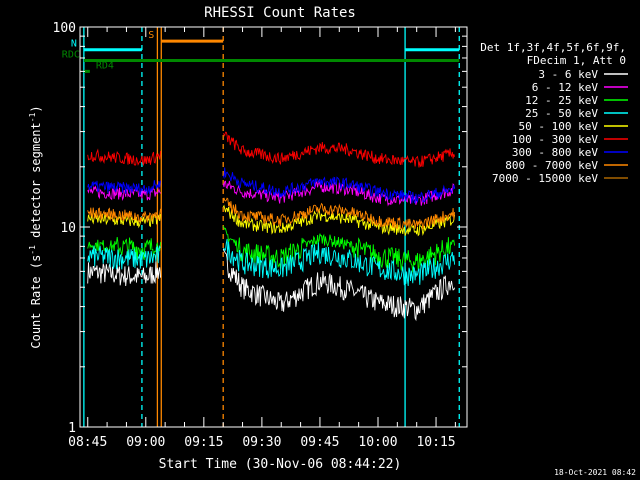  I want to click on legend-entry-label: 100 - 300 keV, so click(555, 139).